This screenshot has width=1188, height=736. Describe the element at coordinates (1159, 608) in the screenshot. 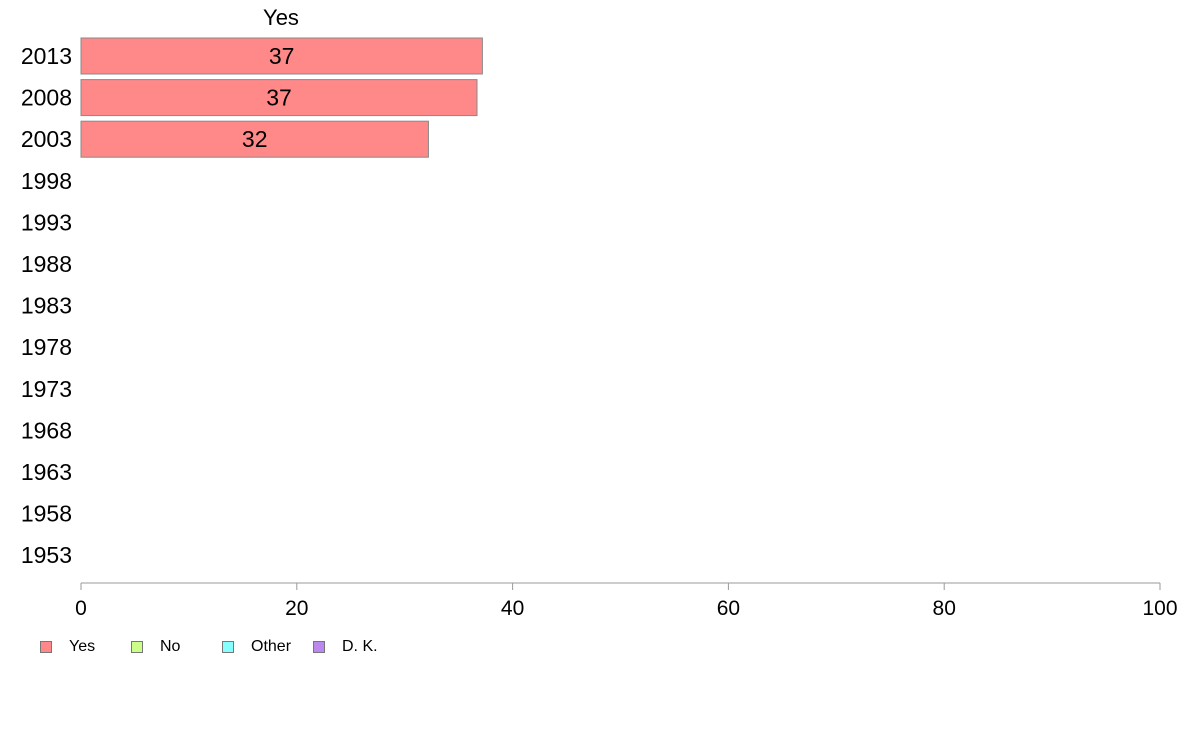

I see `x-tick-label-100: 100` at that location.